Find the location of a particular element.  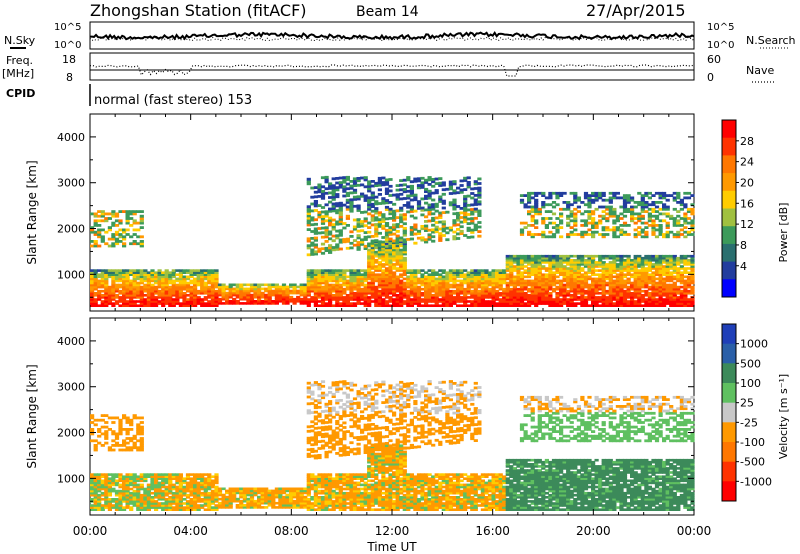

noise-search-label: N.Search is located at coordinates (771, 40).